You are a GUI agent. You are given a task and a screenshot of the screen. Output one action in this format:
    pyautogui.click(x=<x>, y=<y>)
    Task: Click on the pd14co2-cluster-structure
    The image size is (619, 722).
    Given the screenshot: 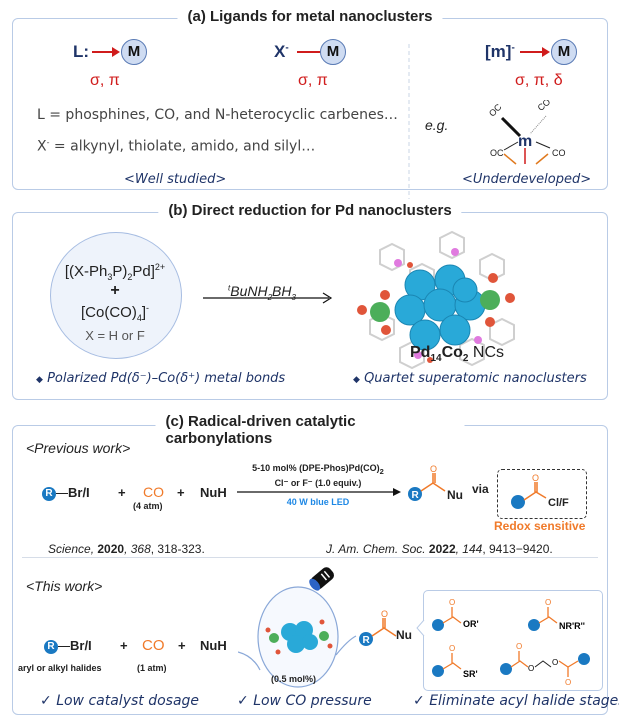 What is the action you would take?
    pyautogui.click(x=436, y=300)
    